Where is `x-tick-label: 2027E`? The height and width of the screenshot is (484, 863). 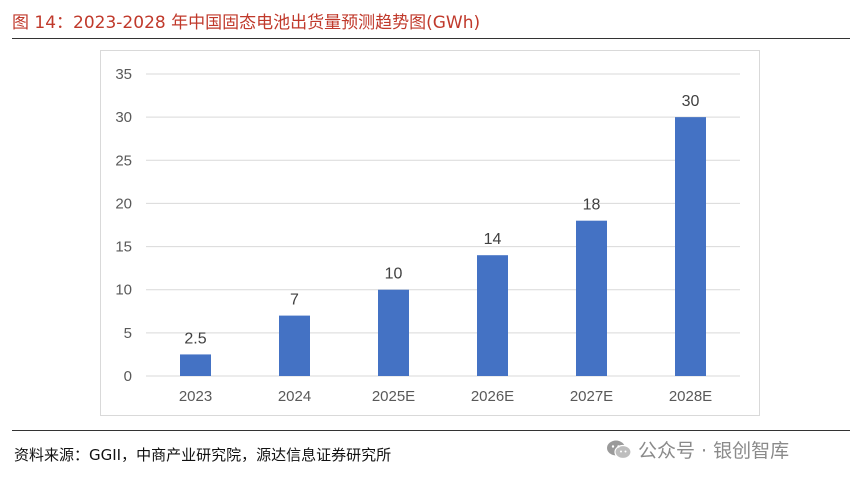 x-tick-label: 2027E is located at coordinates (591, 396).